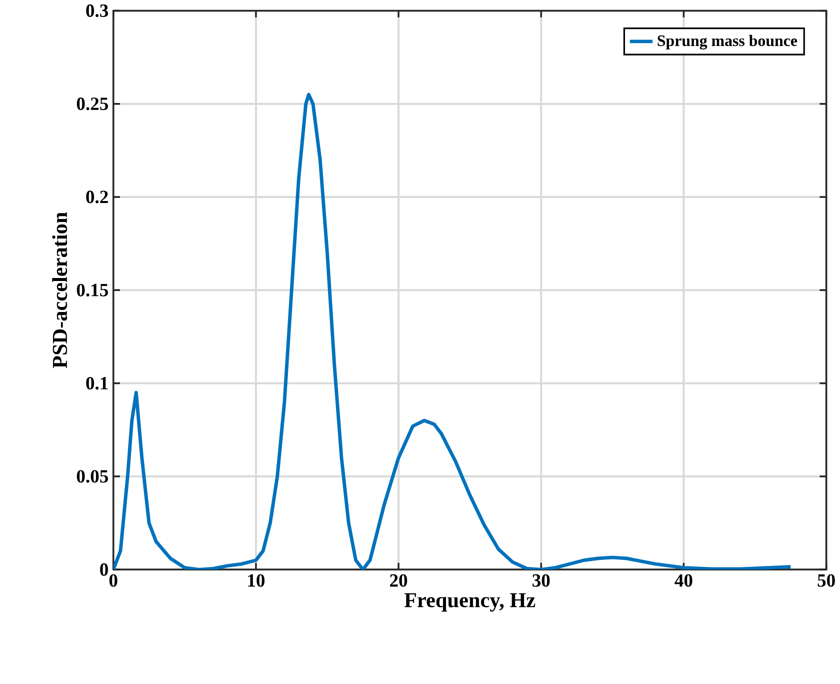  What do you see at coordinates (92, 290) in the screenshot?
I see `y-tick-label: 0.15` at bounding box center [92, 290].